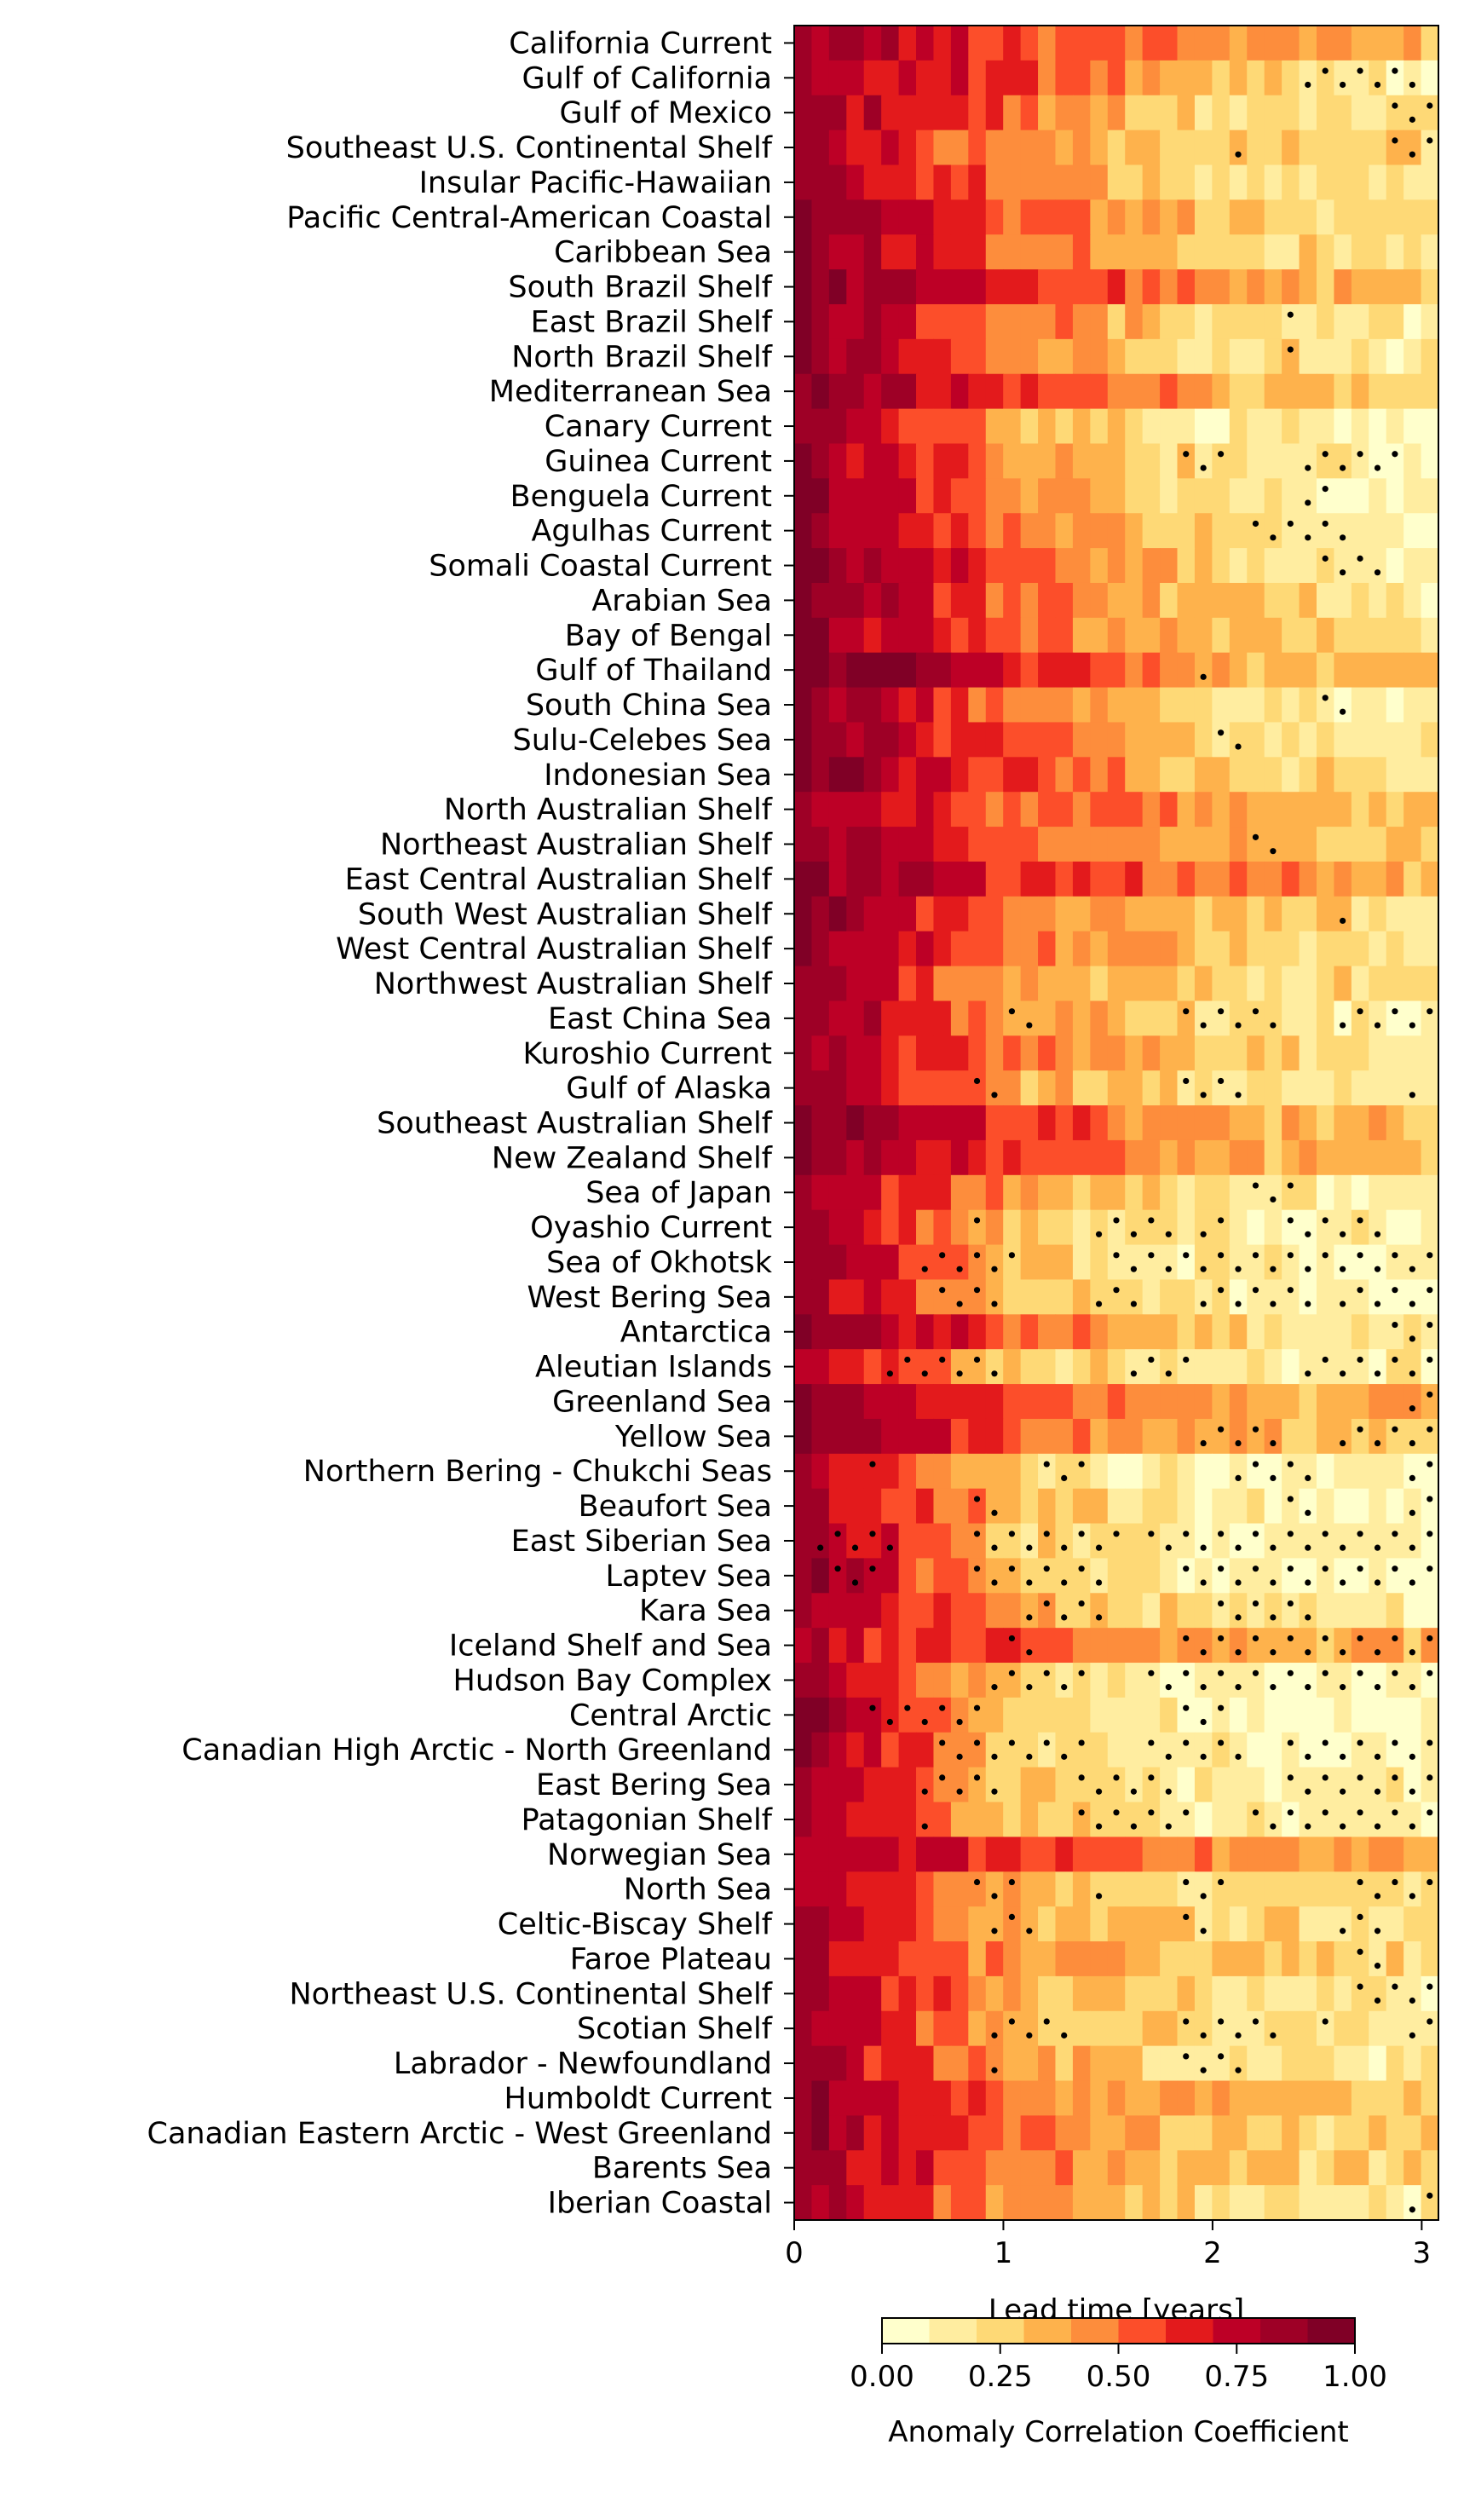 The height and width of the screenshot is (2520, 1464). I want to click on colorbar-tick-label: 0.75, so click(1236, 2377).